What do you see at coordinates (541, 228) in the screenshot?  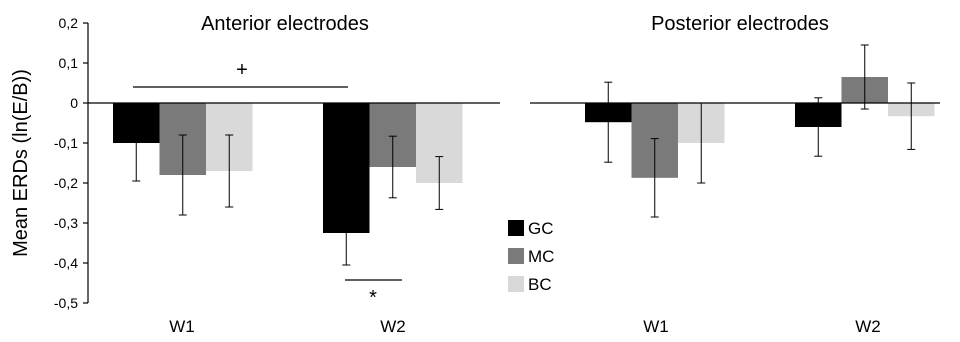 I see `legend-label-gc: GC` at bounding box center [541, 228].